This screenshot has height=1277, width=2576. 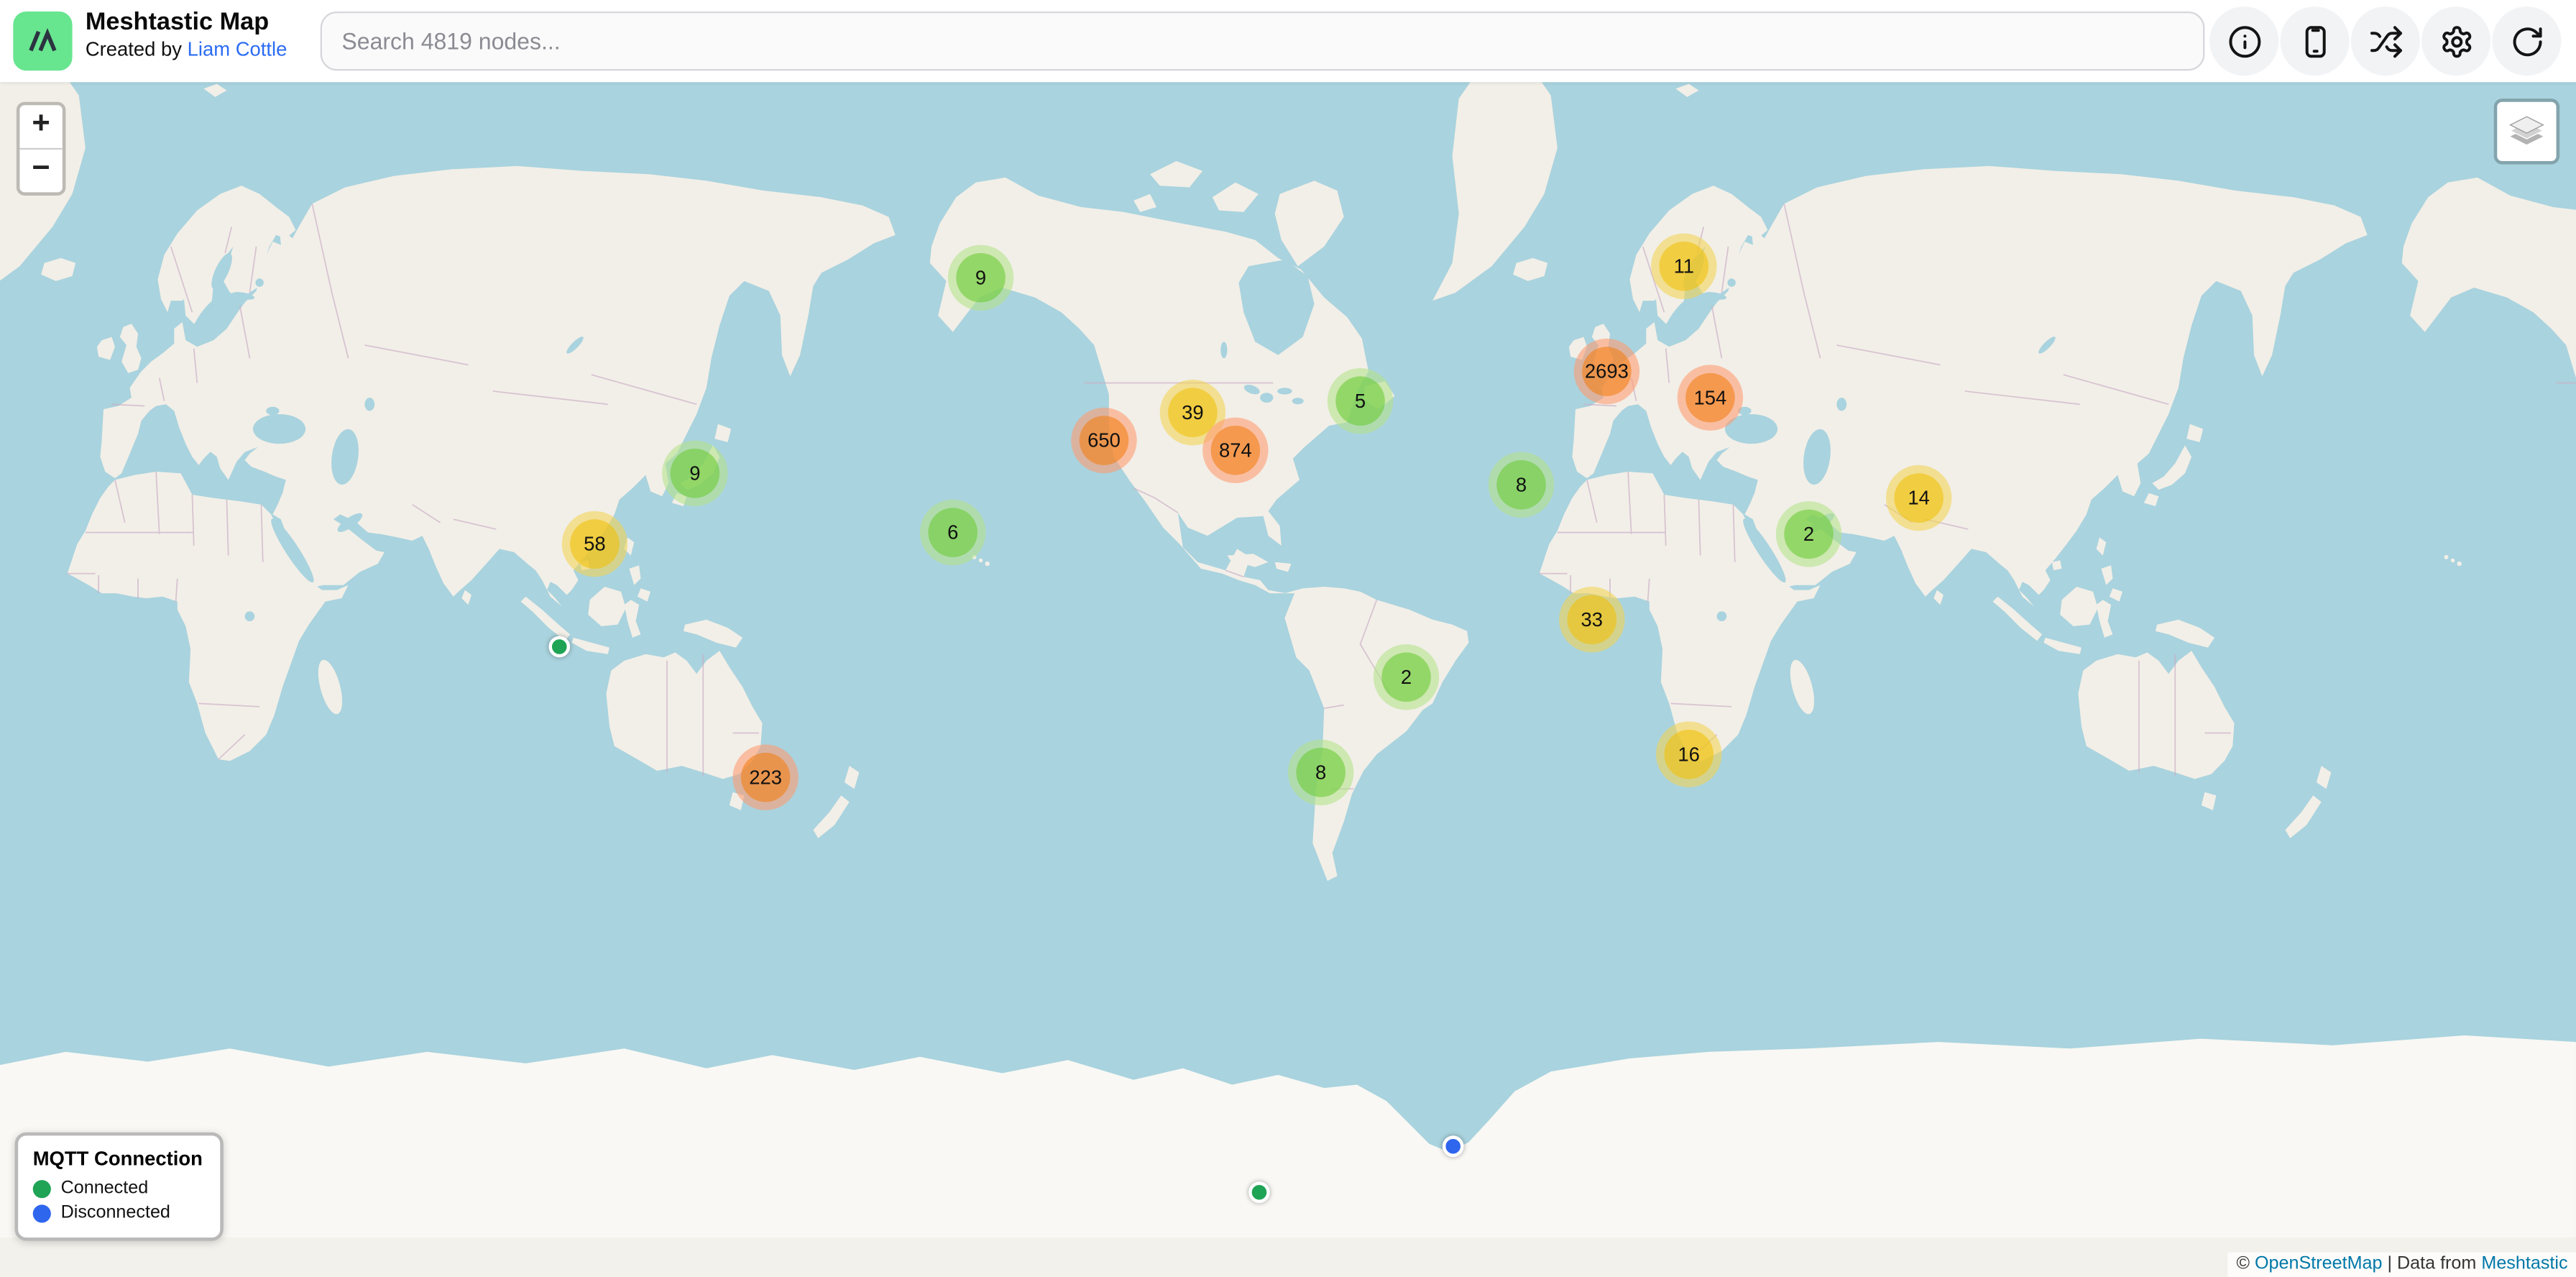 I want to click on refresh-button, so click(x=2527, y=41).